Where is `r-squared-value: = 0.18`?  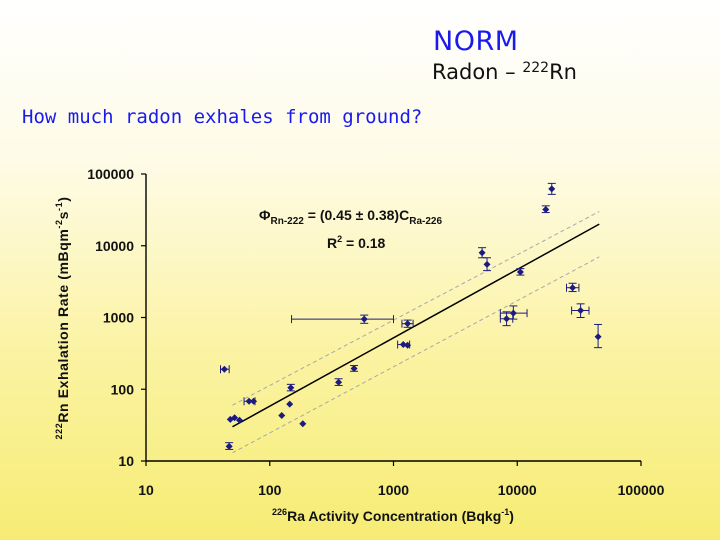
r-squared-value: = 0.18 is located at coordinates (363, 243).